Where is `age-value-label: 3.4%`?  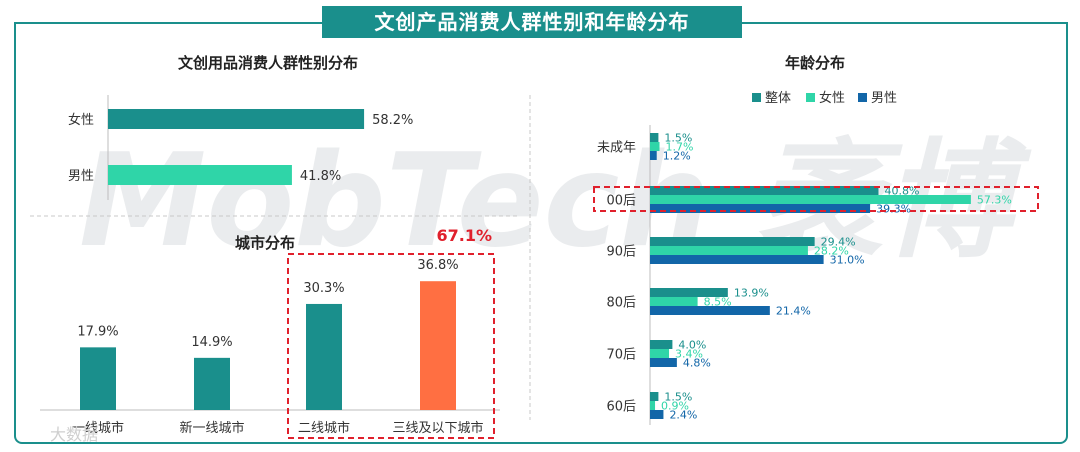
age-value-label: 3.4% is located at coordinates (689, 354).